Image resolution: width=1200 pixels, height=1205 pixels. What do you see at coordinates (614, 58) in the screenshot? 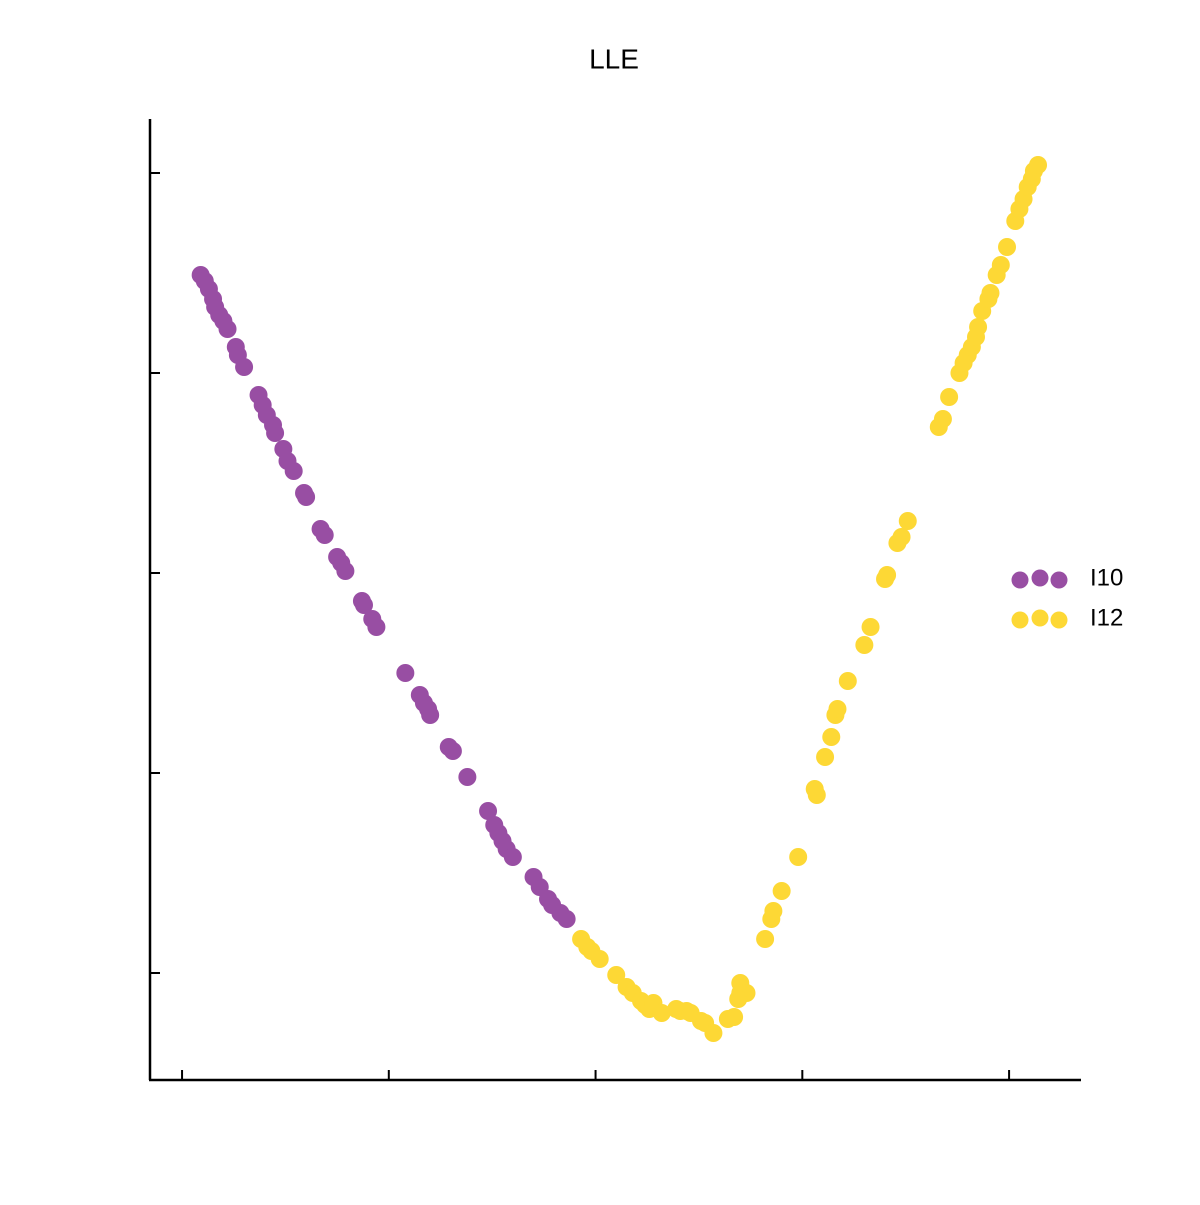
I see `chart-title: LLE` at bounding box center [614, 58].